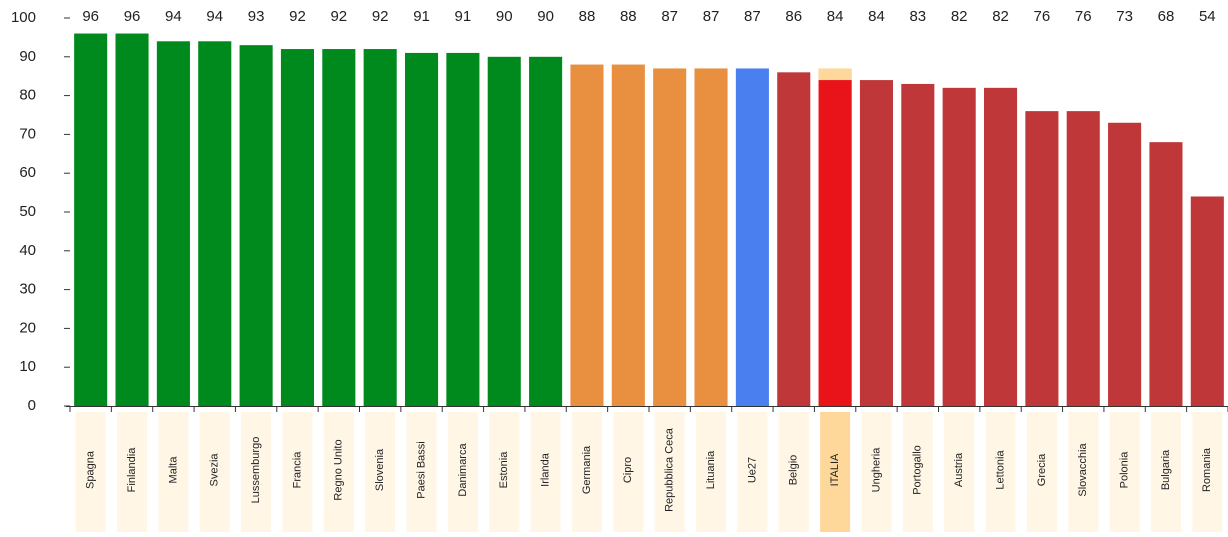 This screenshot has width=1228, height=537. I want to click on y-tick-label: 10, so click(27, 366).